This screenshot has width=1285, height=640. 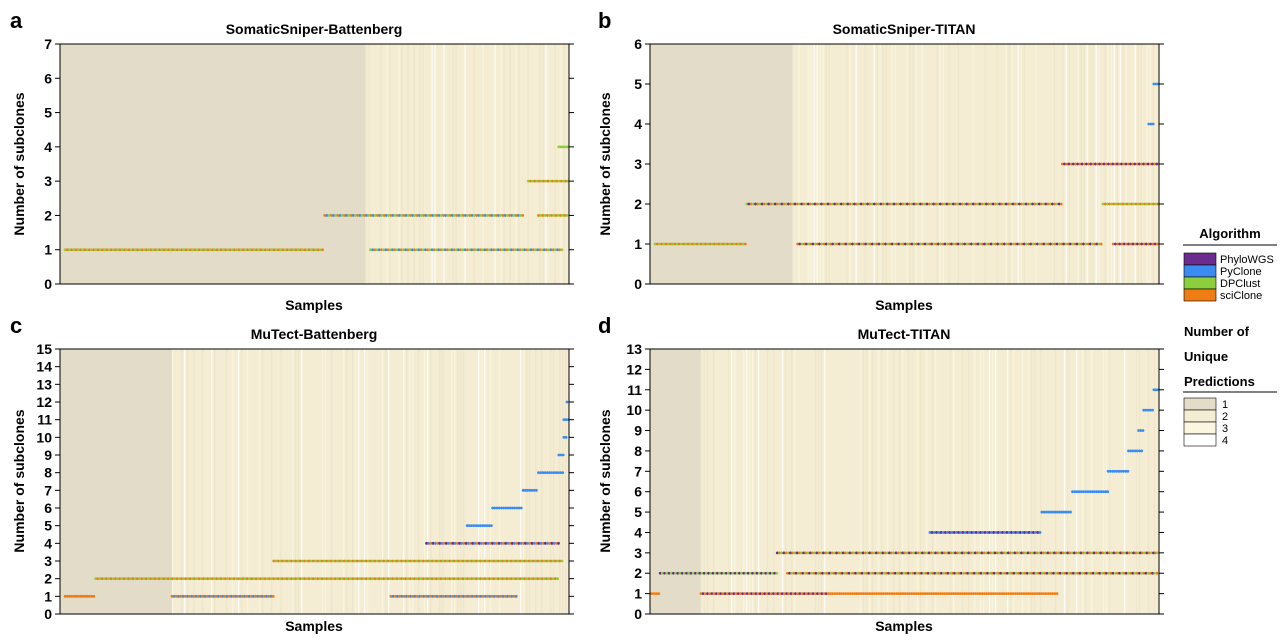 What do you see at coordinates (904, 334) in the screenshot?
I see `panel-title-d: MuTect-TITAN` at bounding box center [904, 334].